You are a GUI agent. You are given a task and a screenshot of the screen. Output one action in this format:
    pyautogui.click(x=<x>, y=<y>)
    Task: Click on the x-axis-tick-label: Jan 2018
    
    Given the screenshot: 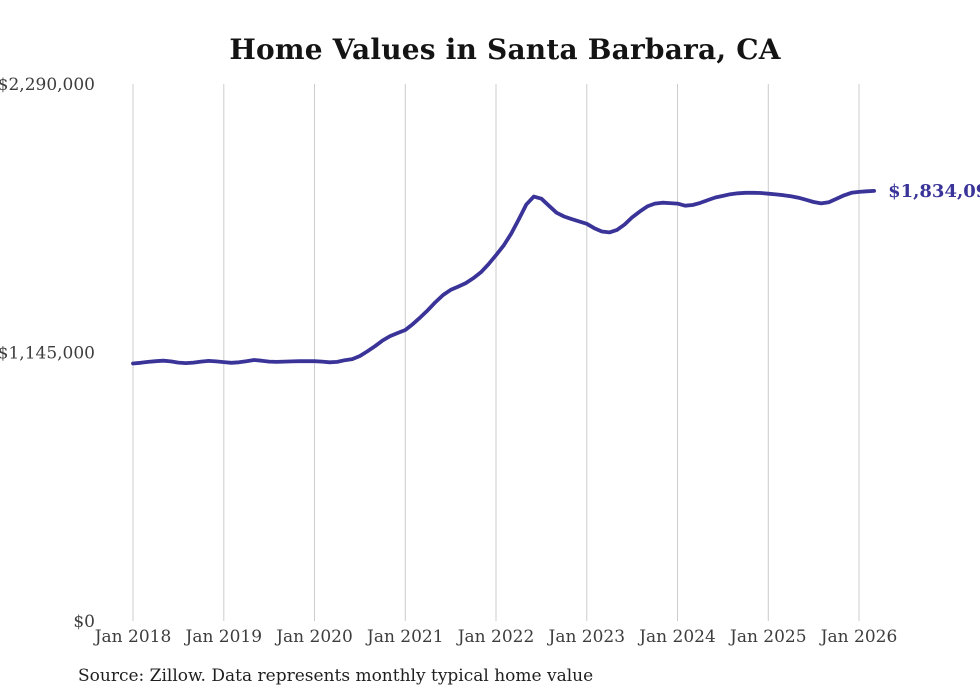 What is the action you would take?
    pyautogui.click(x=132, y=637)
    